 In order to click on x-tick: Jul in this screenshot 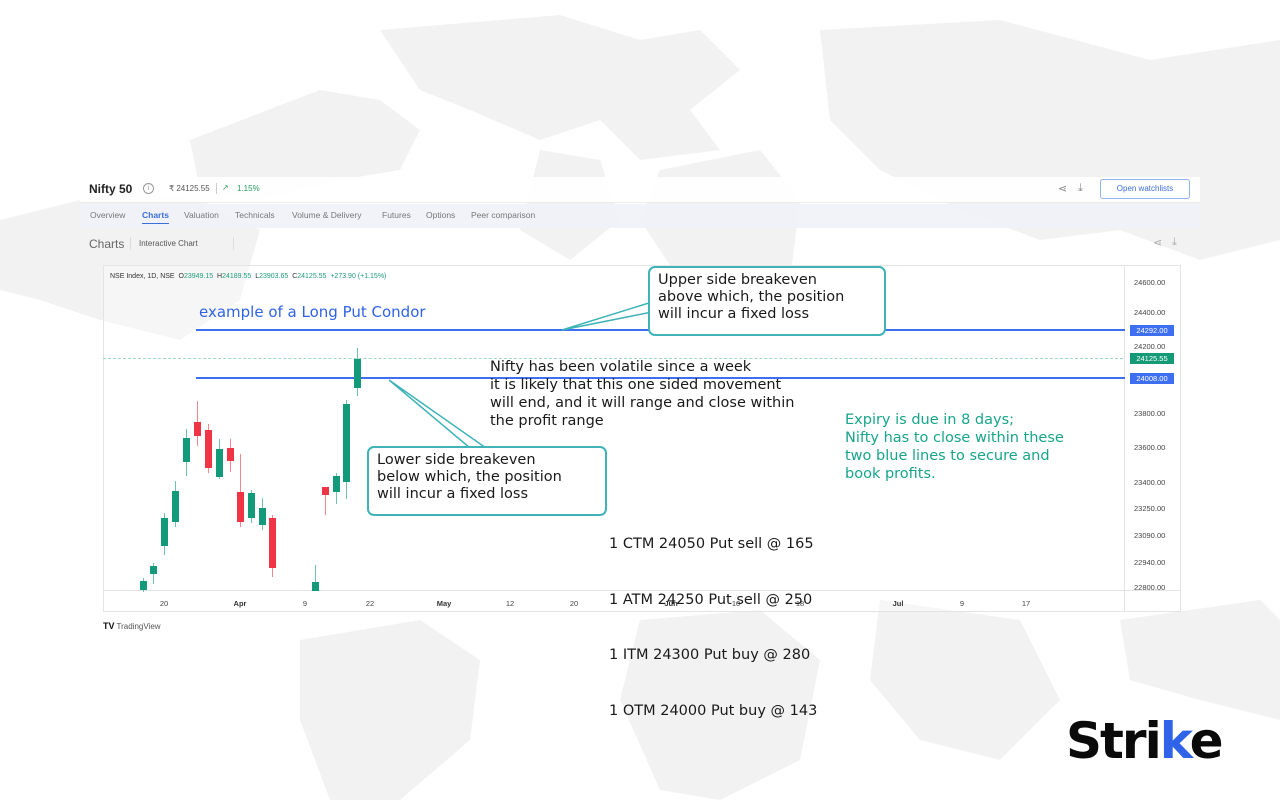, I will do `click(898, 603)`.